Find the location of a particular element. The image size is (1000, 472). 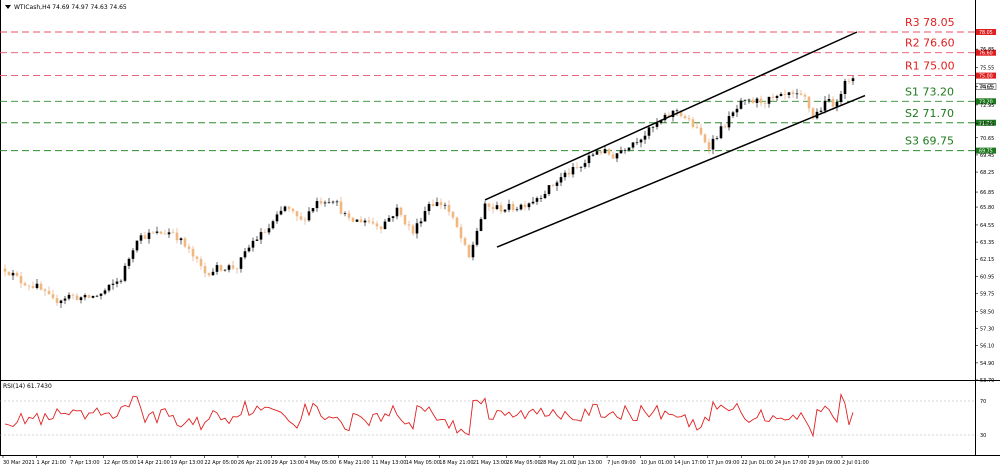

time-tick-label: 10 Jun 01:00 is located at coordinates (657, 463).